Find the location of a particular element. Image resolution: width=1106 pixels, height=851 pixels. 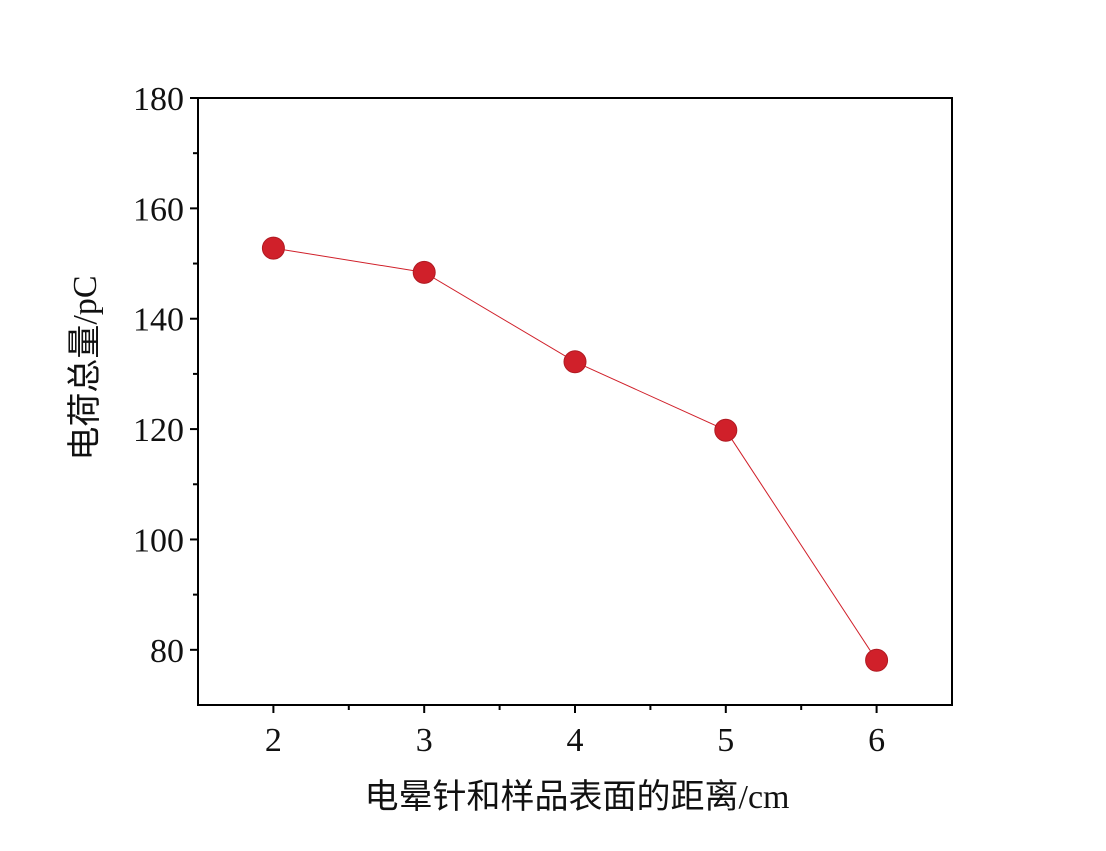

y-tick-label: 100 is located at coordinates (158, 540).